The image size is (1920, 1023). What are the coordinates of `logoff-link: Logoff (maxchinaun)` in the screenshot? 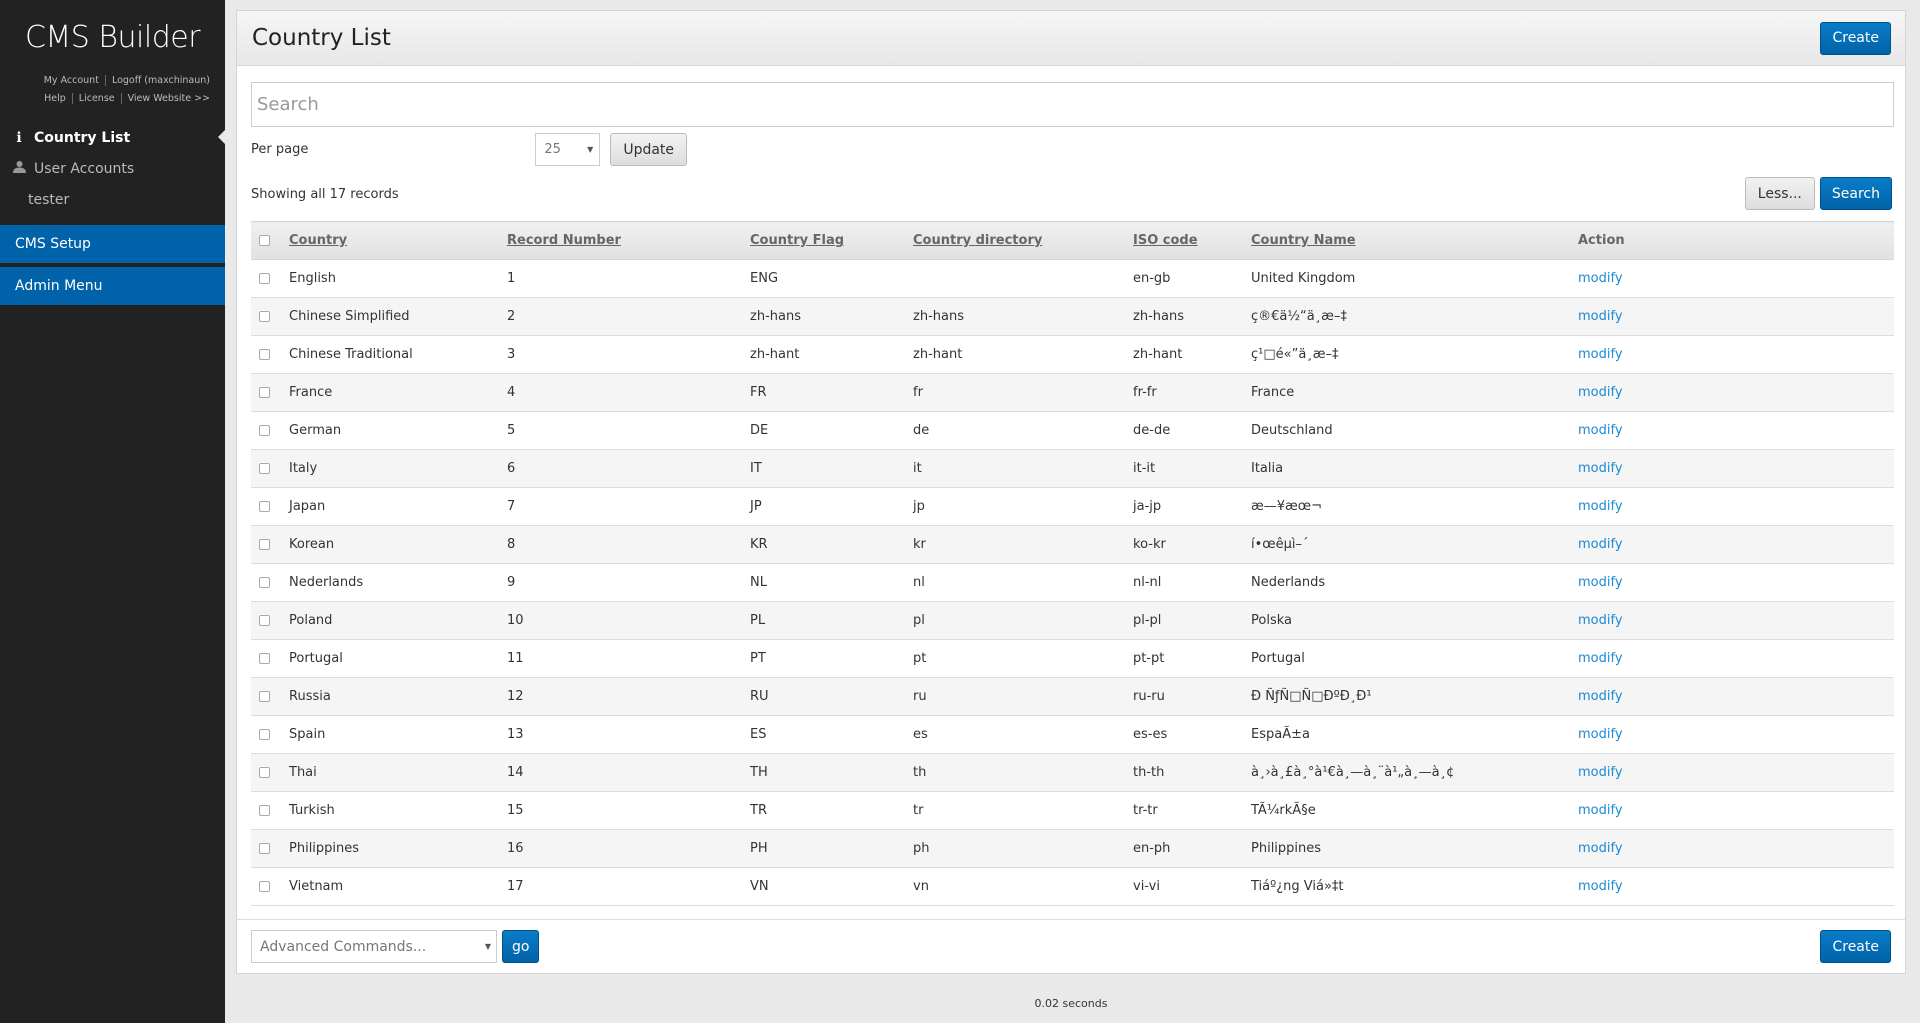 It's located at (160, 80).